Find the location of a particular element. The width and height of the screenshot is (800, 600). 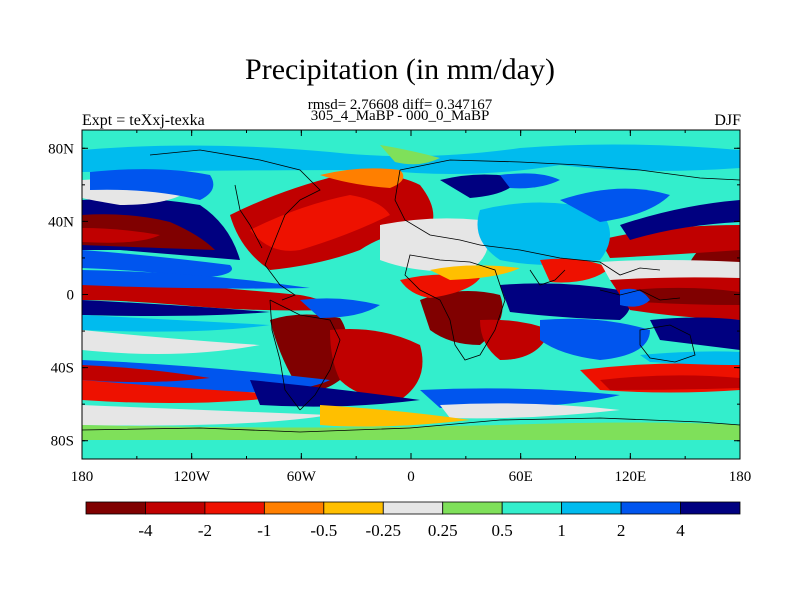

lon-tick-label: 120E is located at coordinates (630, 477).